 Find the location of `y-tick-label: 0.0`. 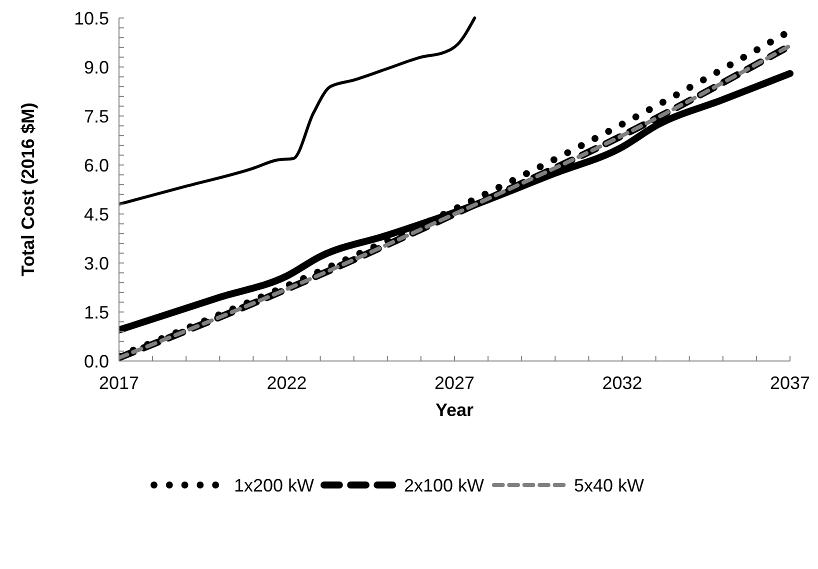

y-tick-label: 0.0 is located at coordinates (96, 361).